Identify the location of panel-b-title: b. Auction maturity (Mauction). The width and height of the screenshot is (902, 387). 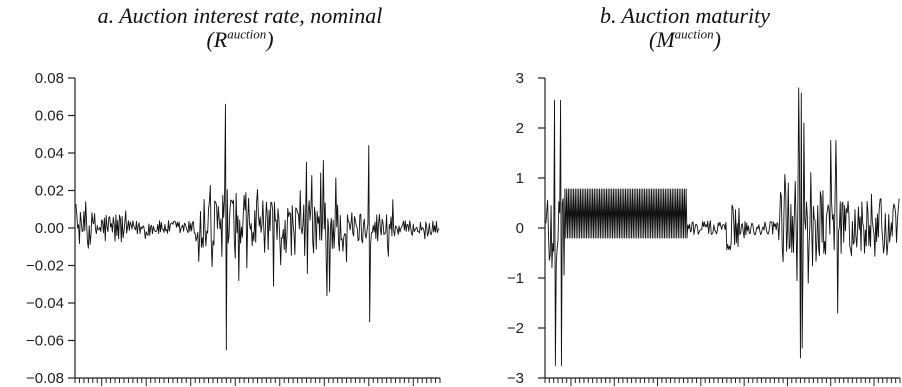
(685, 28).